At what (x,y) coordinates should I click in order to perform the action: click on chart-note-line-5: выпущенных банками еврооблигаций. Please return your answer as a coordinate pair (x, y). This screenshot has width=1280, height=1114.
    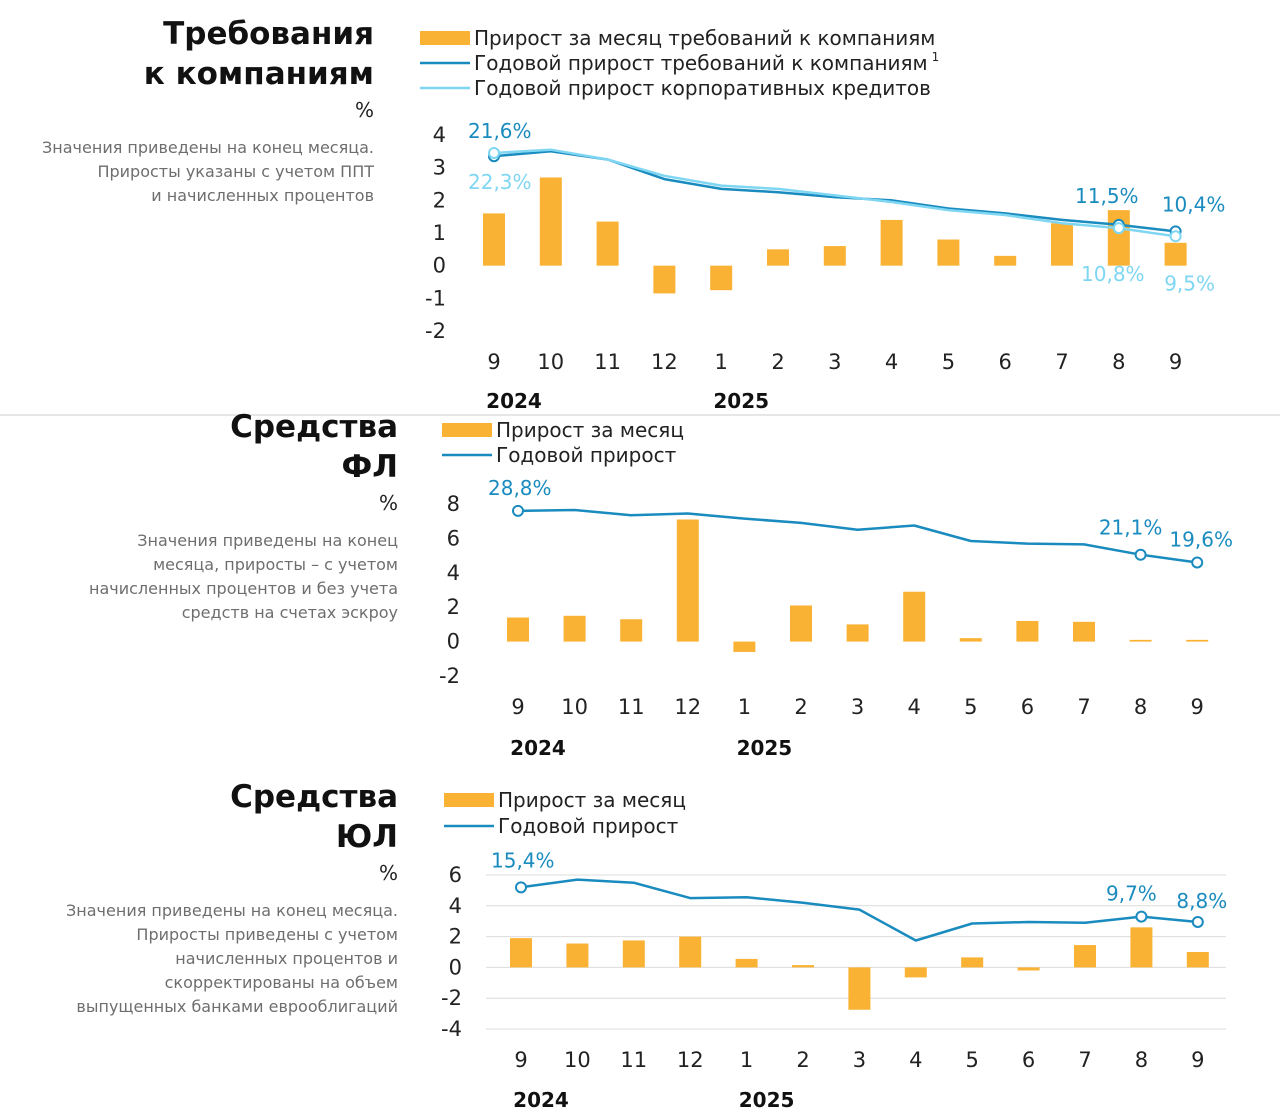
    Looking at the image, I should click on (237, 1006).